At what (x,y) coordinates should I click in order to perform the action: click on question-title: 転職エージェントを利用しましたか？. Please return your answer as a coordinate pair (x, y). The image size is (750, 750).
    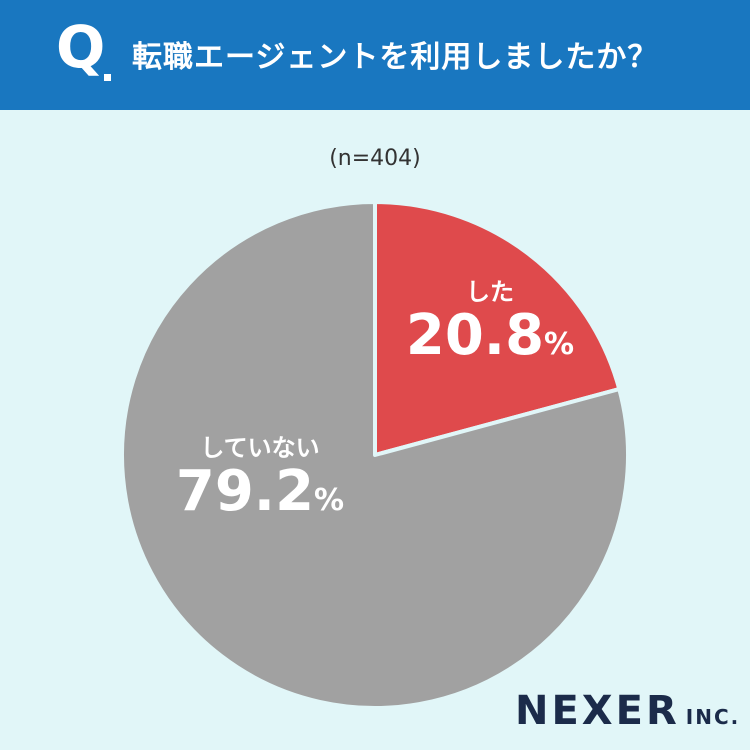
    Looking at the image, I should click on (395, 57).